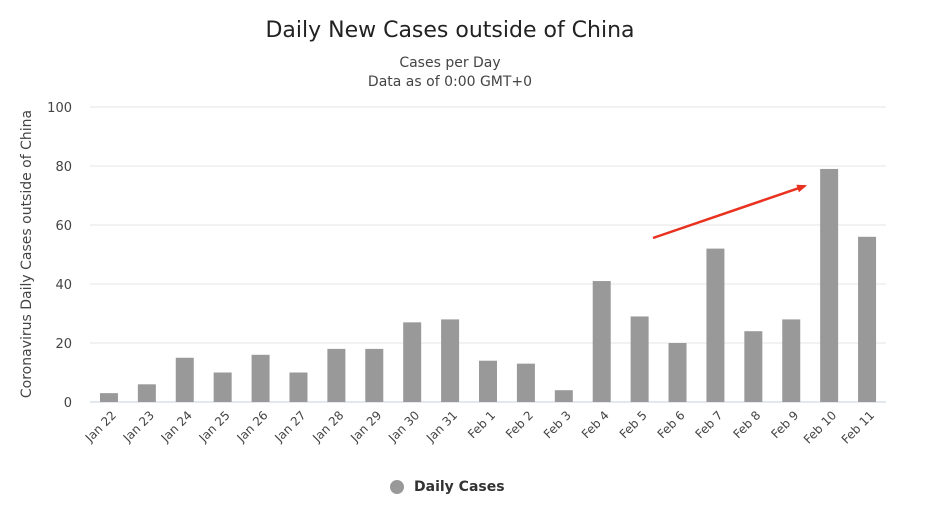  What do you see at coordinates (450, 30) in the screenshot?
I see `chart-title: Daily New Cases outside of China` at bounding box center [450, 30].